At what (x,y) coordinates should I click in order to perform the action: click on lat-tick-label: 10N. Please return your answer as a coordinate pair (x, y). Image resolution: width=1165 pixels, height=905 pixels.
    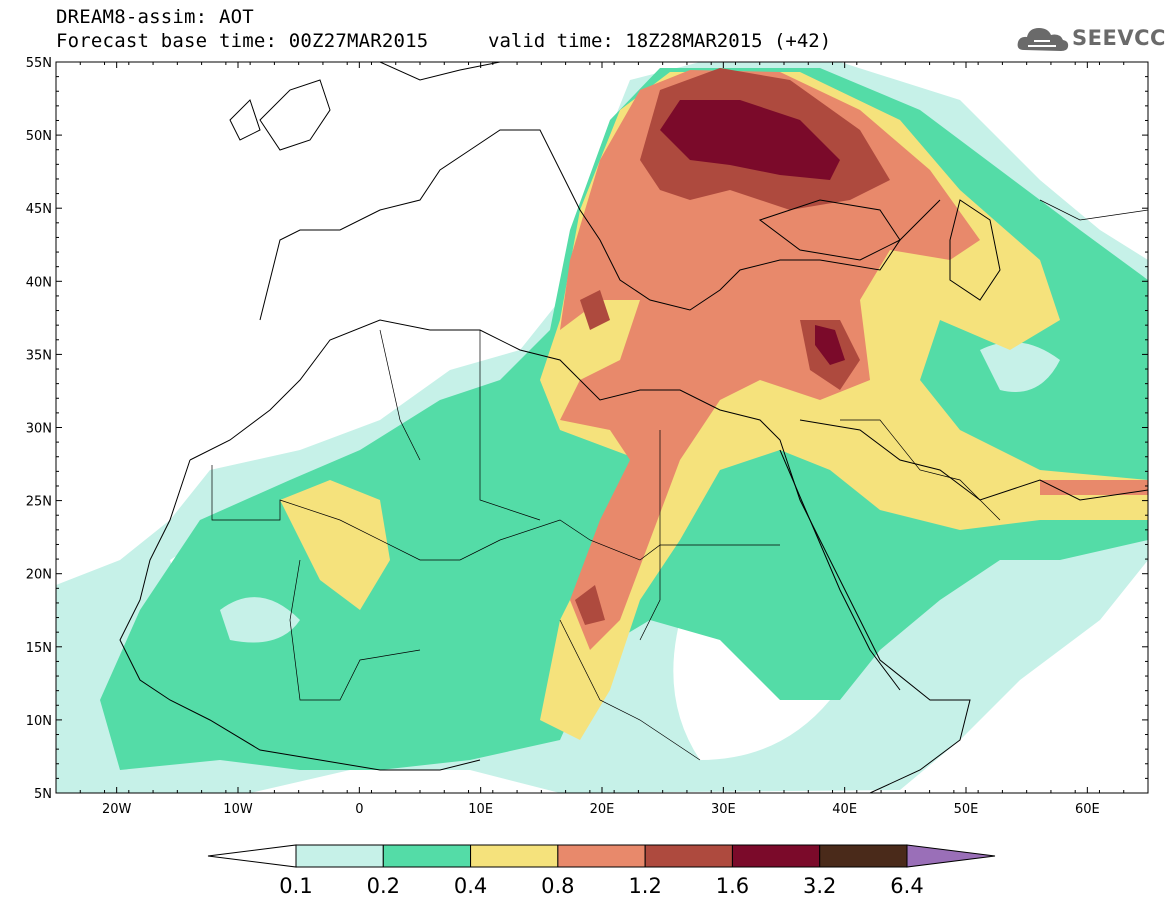
    Looking at the image, I should click on (39, 721).